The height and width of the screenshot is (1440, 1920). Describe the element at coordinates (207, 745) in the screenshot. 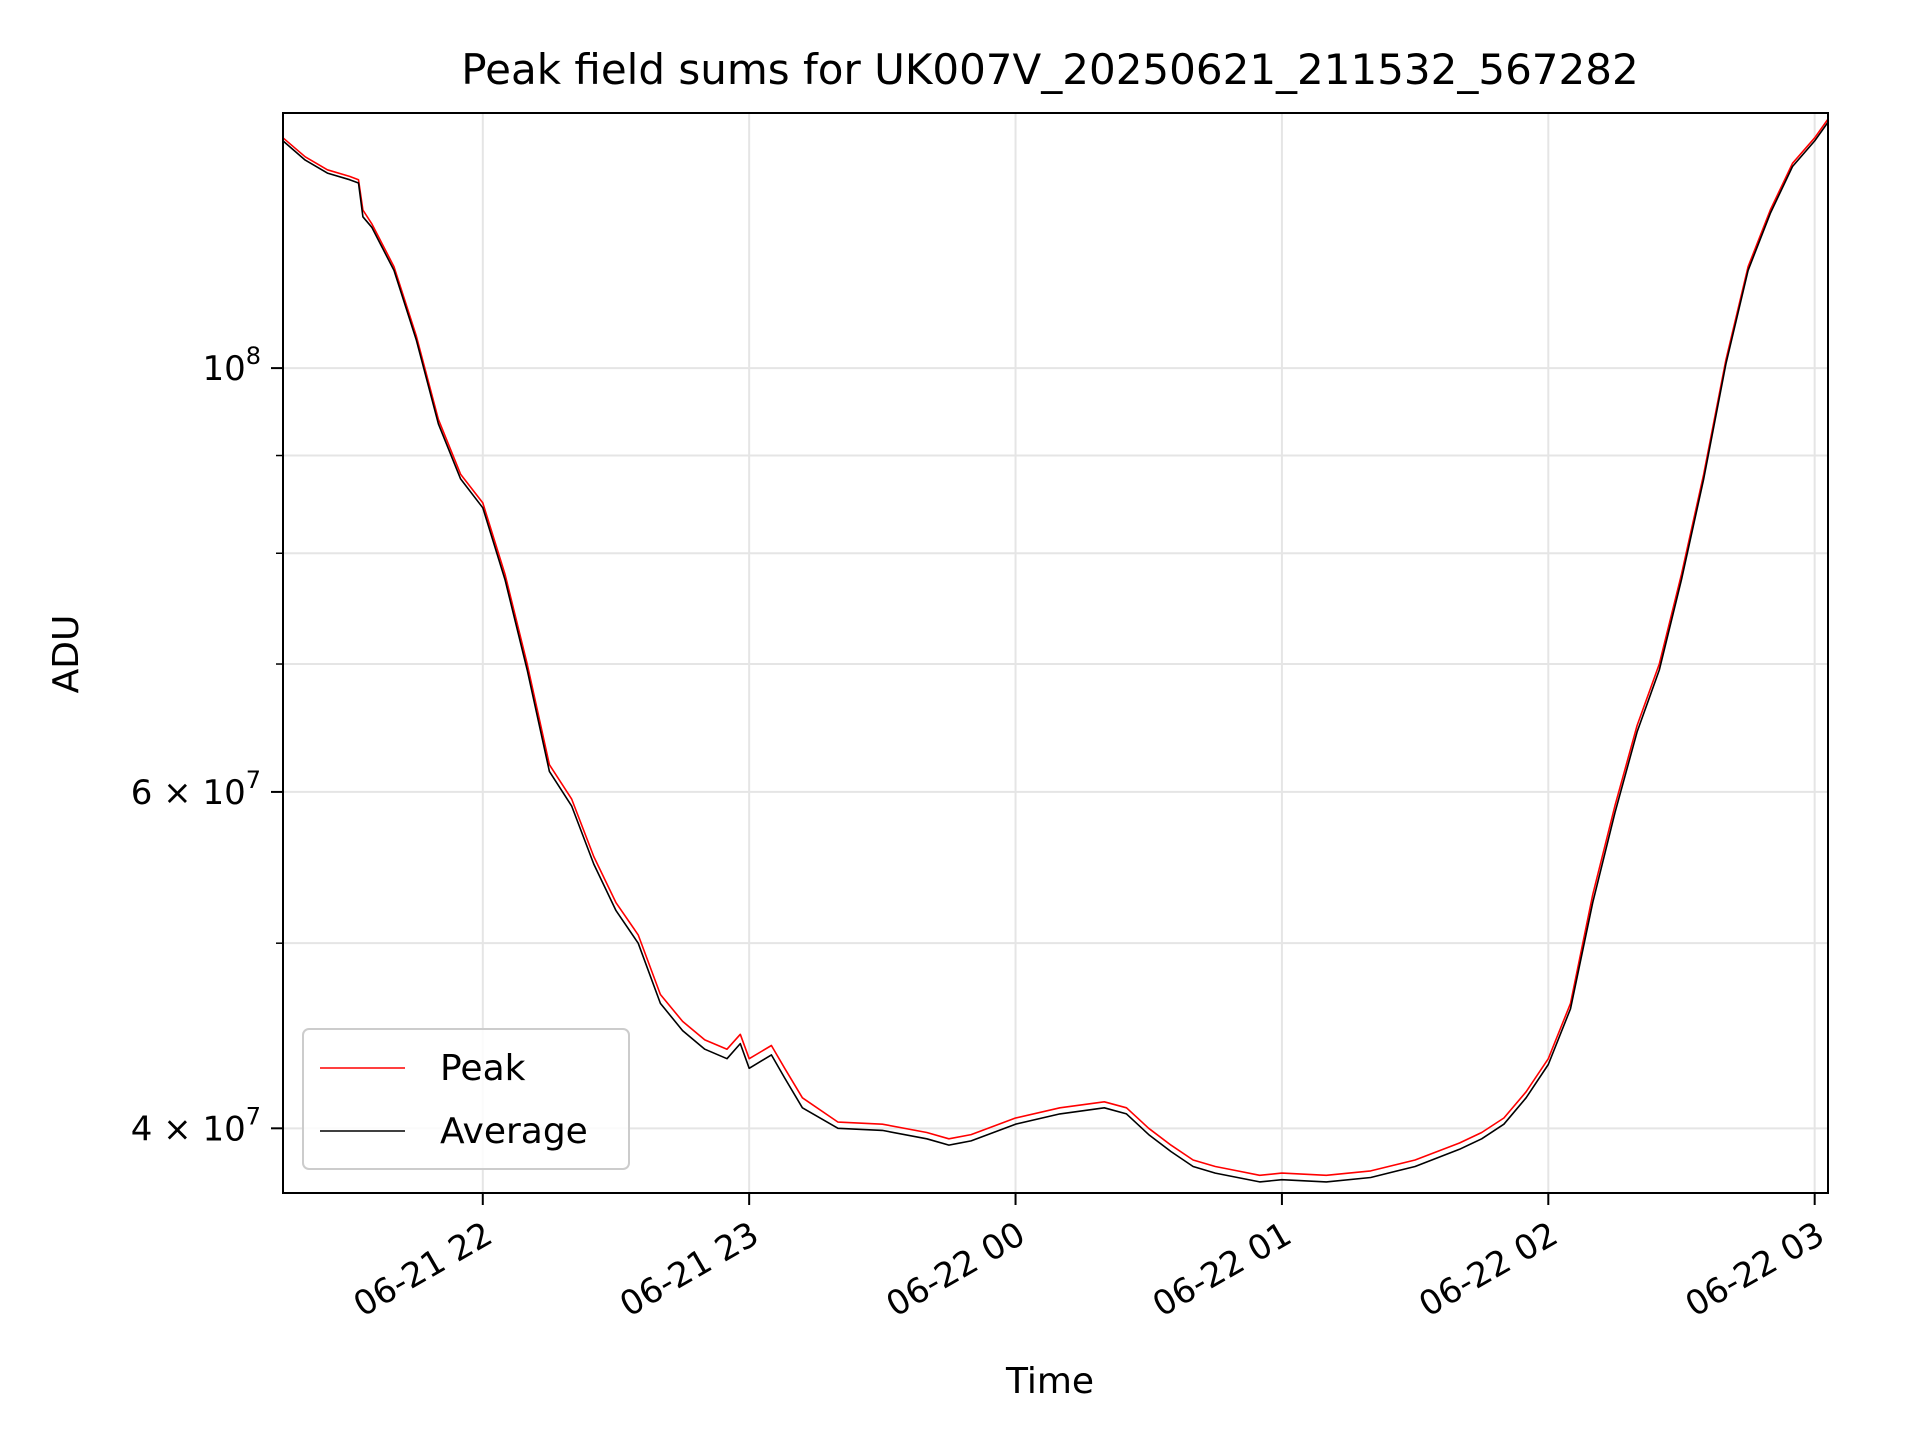

I see `y-axis: 4 × 107 6 × 107 108` at that location.